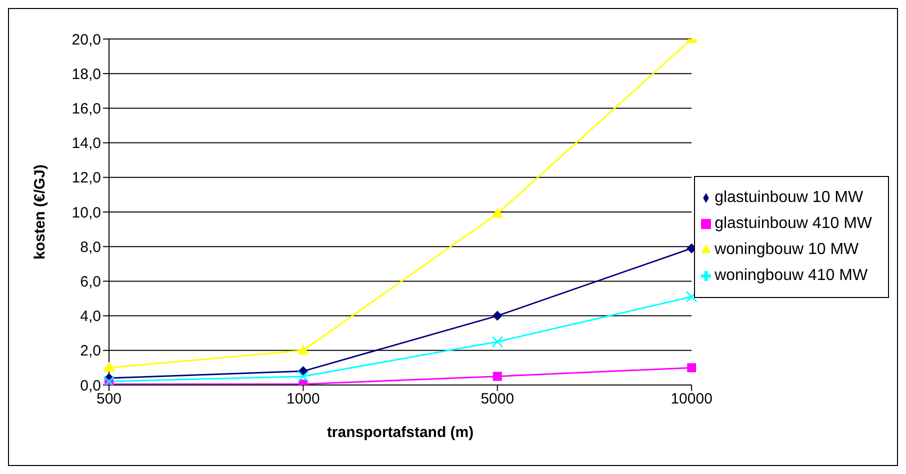  What do you see at coordinates (86, 109) in the screenshot?
I see `y-tick-label: 16,0` at bounding box center [86, 109].